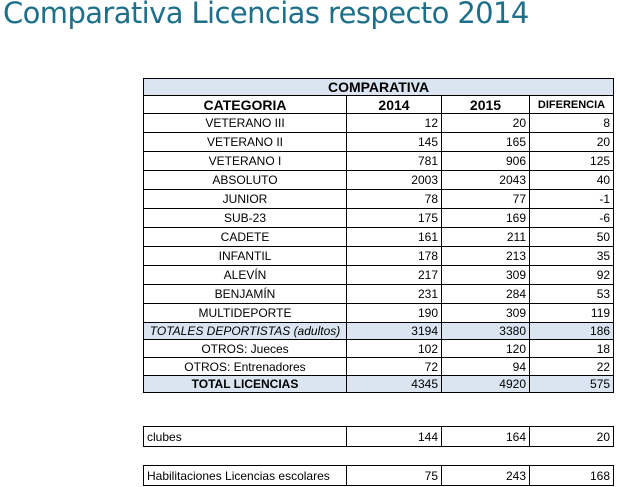 The height and width of the screenshot is (487, 617). I want to click on value-2015-cell: 284, so click(485, 294).